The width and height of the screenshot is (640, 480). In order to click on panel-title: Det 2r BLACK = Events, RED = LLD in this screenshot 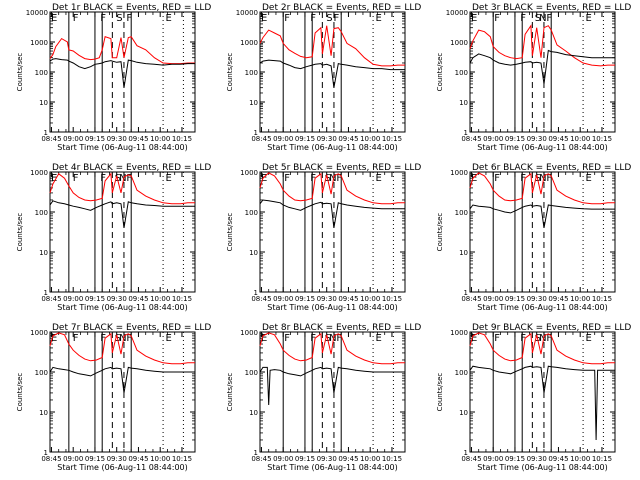, I will do `click(341, 8)`.